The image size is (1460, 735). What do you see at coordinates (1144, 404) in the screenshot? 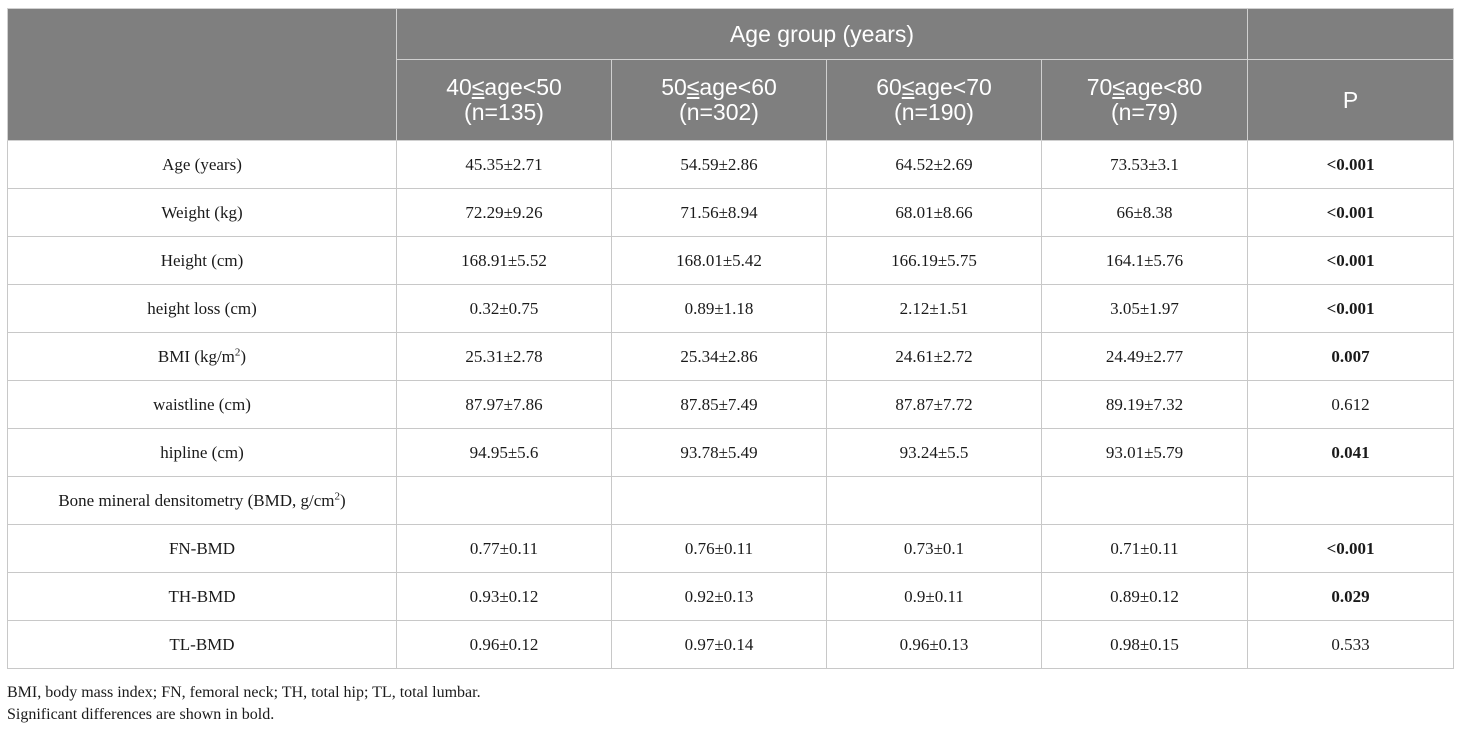
I see `value-cell: 89.19±7.32` at bounding box center [1144, 404].